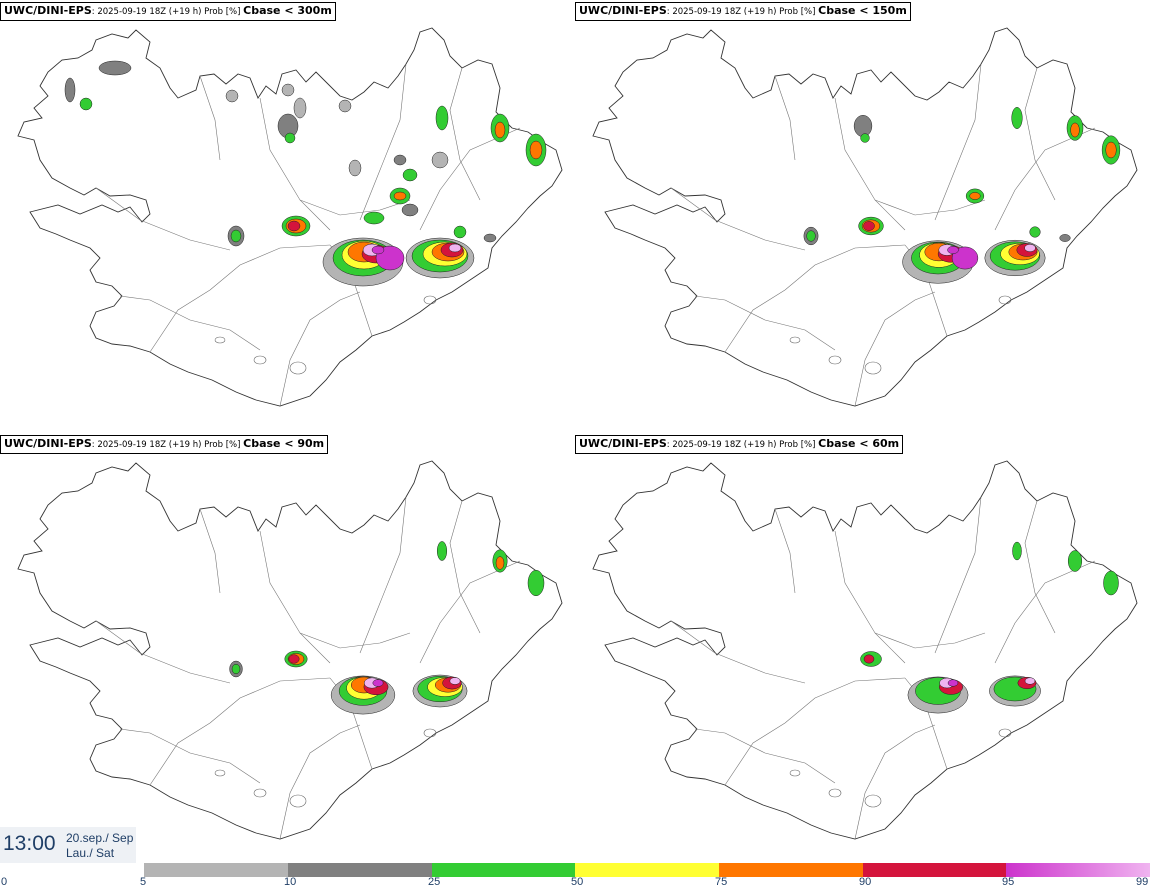  What do you see at coordinates (90, 853) in the screenshot?
I see `valid-weekday: Lau./ Sat` at bounding box center [90, 853].